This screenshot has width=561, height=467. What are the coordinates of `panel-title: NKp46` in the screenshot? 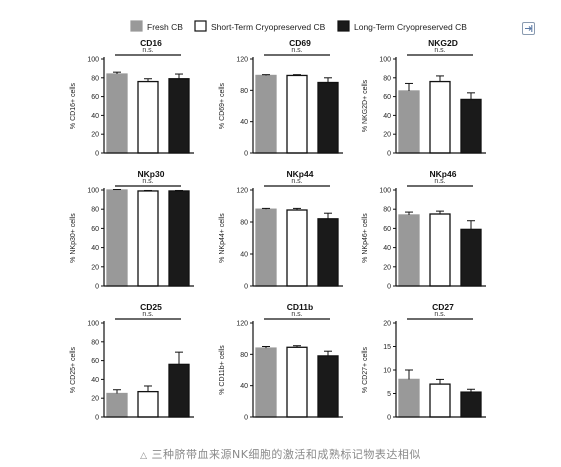 It's located at (443, 174).